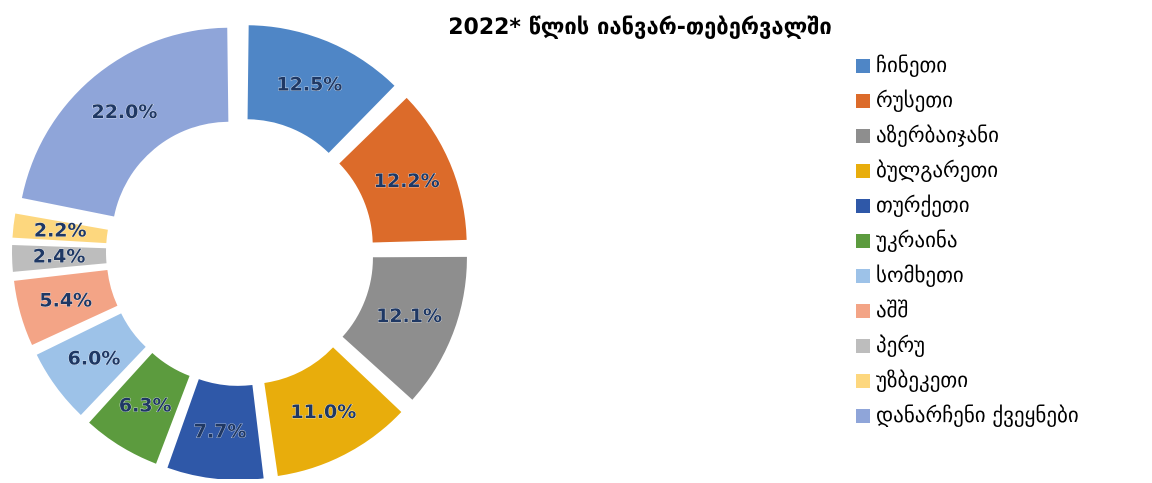 This screenshot has height=483, width=1152. I want to click on legend-label: ბულგარეთი, so click(937, 170).